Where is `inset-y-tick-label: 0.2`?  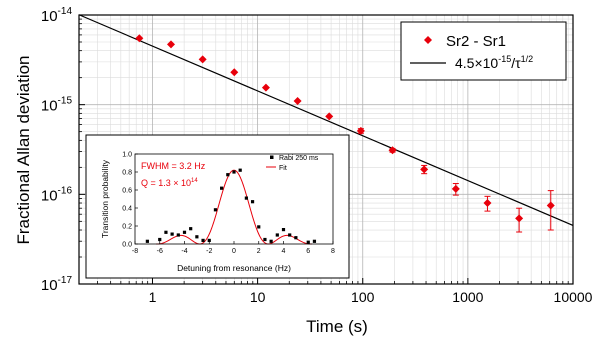 inset-y-tick-label: 0.2 is located at coordinates (127, 227).